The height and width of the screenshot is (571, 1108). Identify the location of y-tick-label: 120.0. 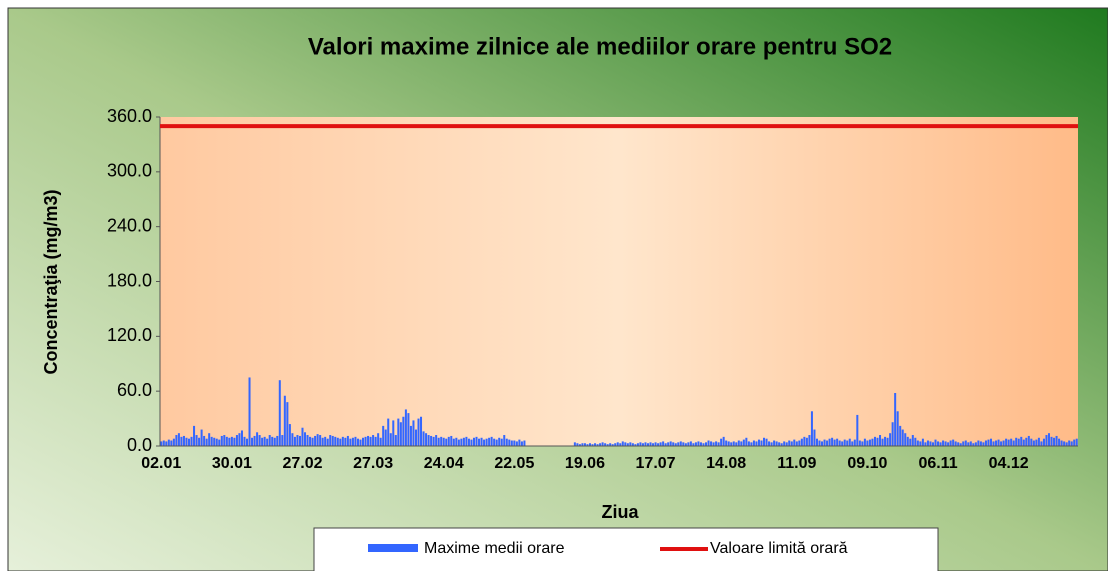
(129, 335).